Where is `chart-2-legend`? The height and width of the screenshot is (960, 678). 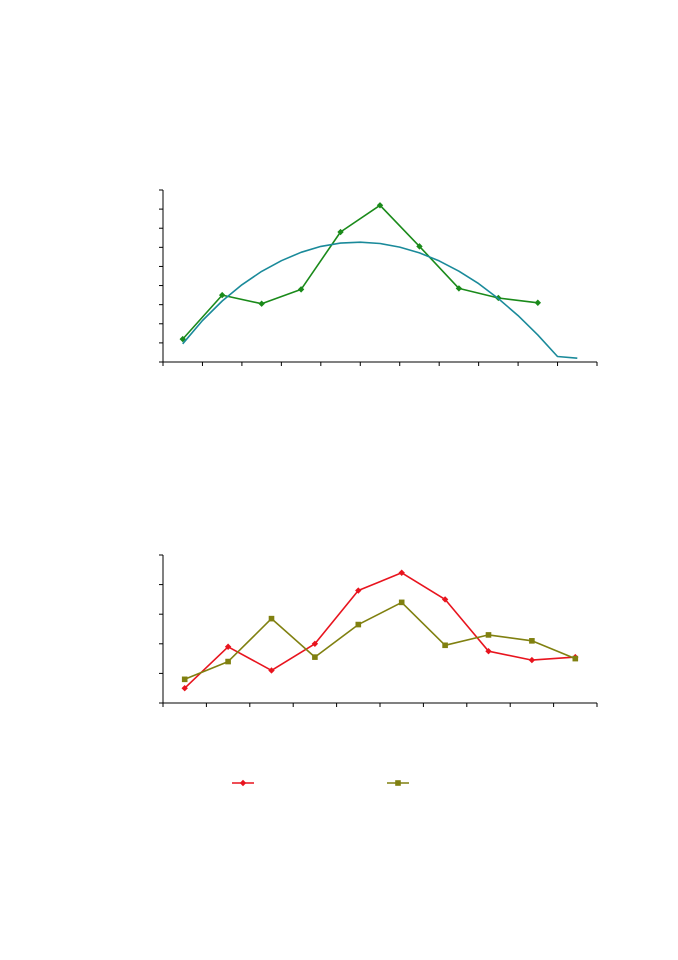 chart-2-legend is located at coordinates (320, 783).